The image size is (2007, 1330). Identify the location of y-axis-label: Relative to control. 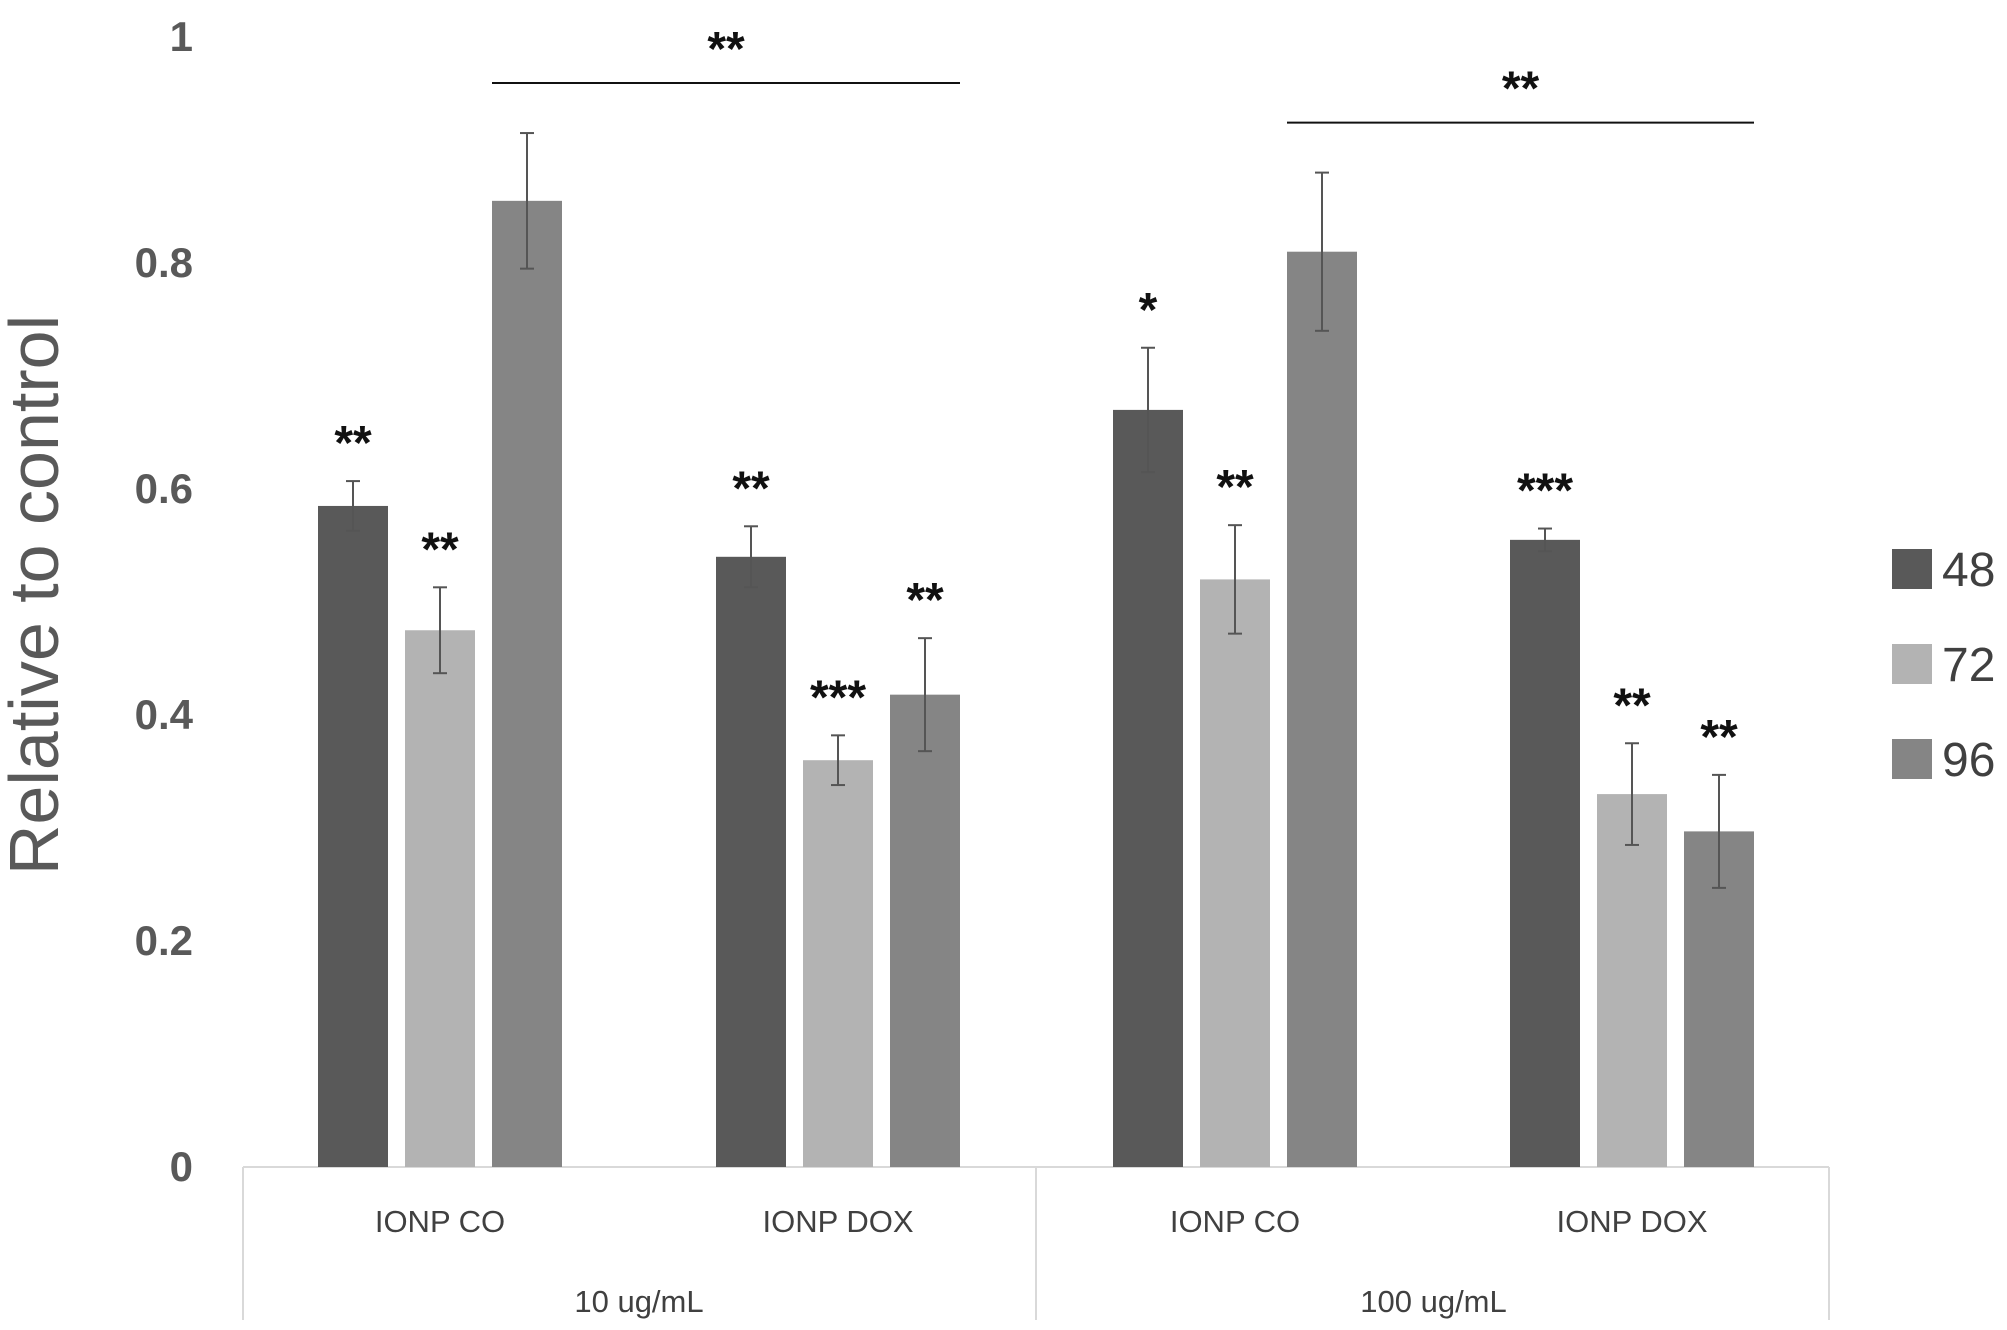
(36, 595).